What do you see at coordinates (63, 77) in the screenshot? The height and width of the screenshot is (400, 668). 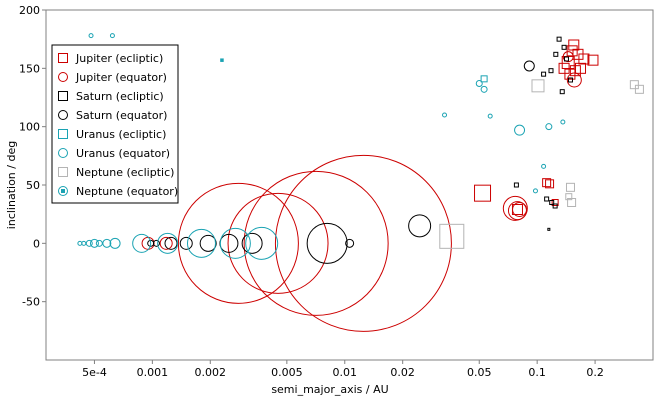 I see `legend-swatch-jupiter-equator` at bounding box center [63, 77].